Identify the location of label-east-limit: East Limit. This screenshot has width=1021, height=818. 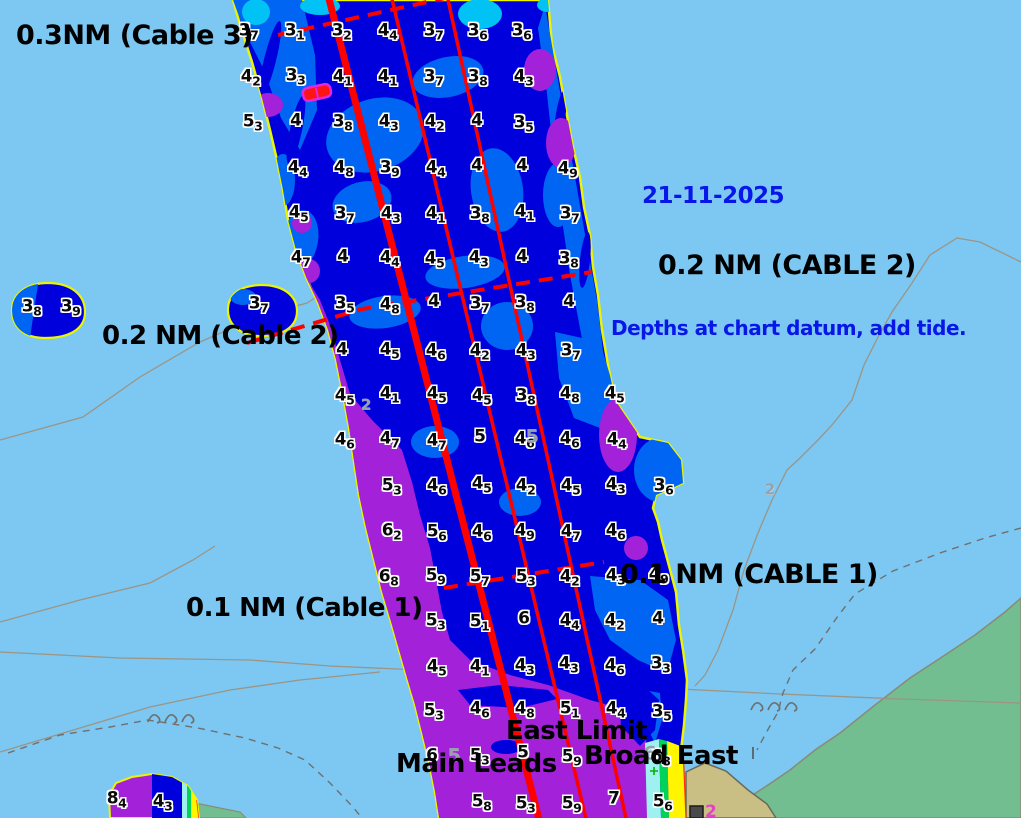
(577, 731).